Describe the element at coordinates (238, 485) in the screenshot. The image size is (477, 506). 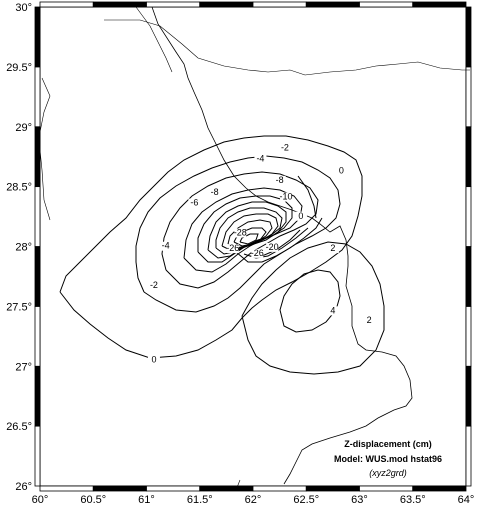
I see `border-segment` at that location.